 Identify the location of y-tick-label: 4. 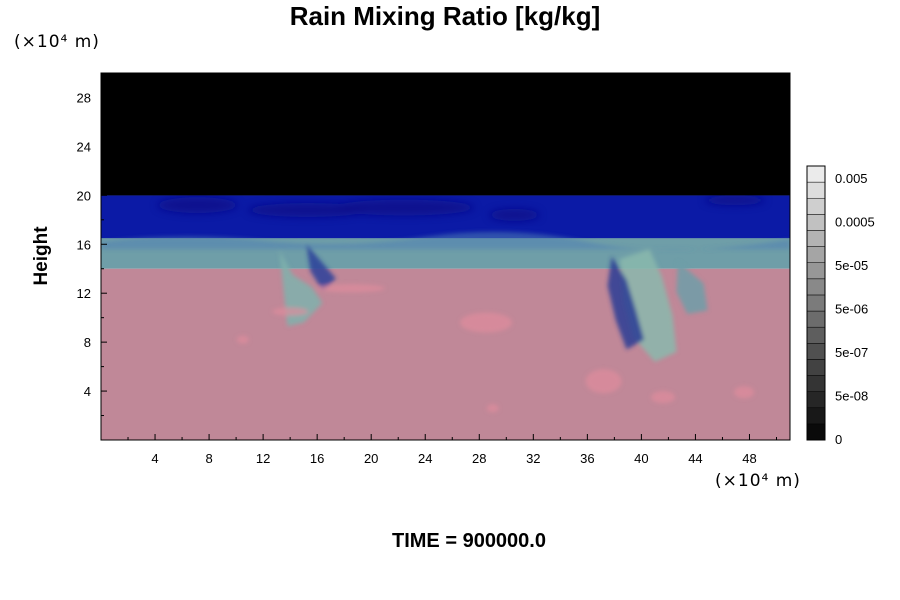
(87, 391).